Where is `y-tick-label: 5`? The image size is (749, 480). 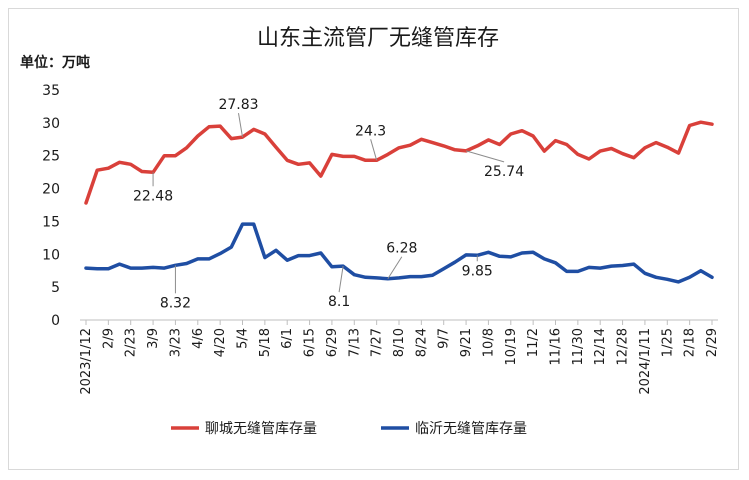 y-tick-label: 5 is located at coordinates (55, 288).